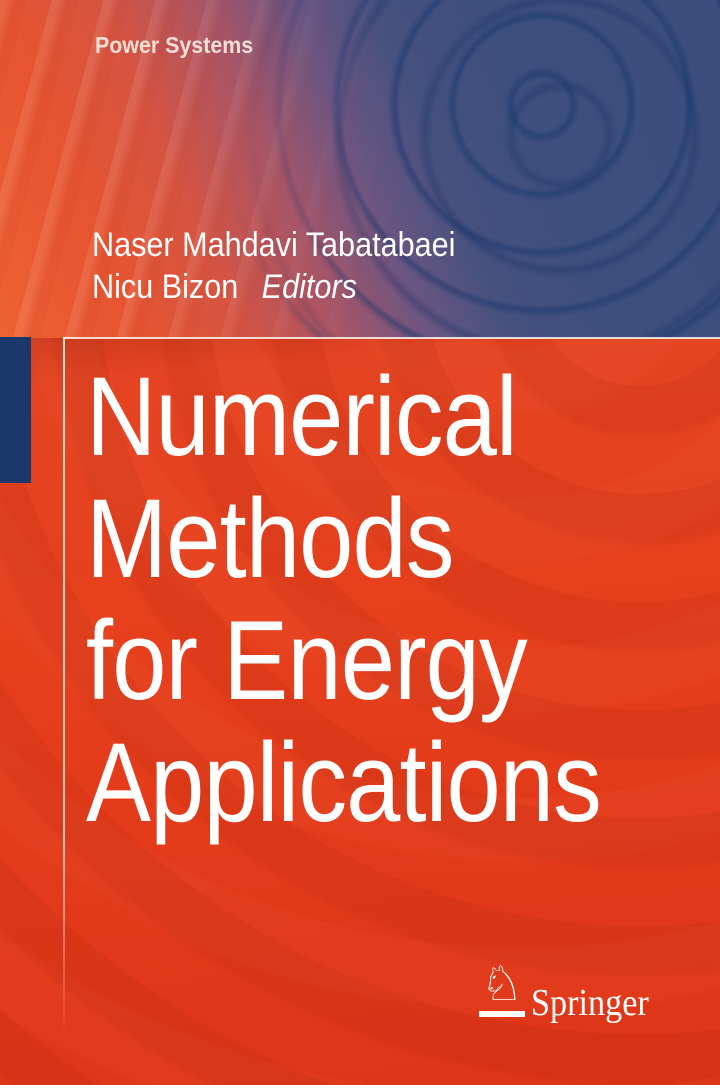 This screenshot has height=1085, width=720. Describe the element at coordinates (307, 660) in the screenshot. I see `title-line-3: for Energy` at that location.